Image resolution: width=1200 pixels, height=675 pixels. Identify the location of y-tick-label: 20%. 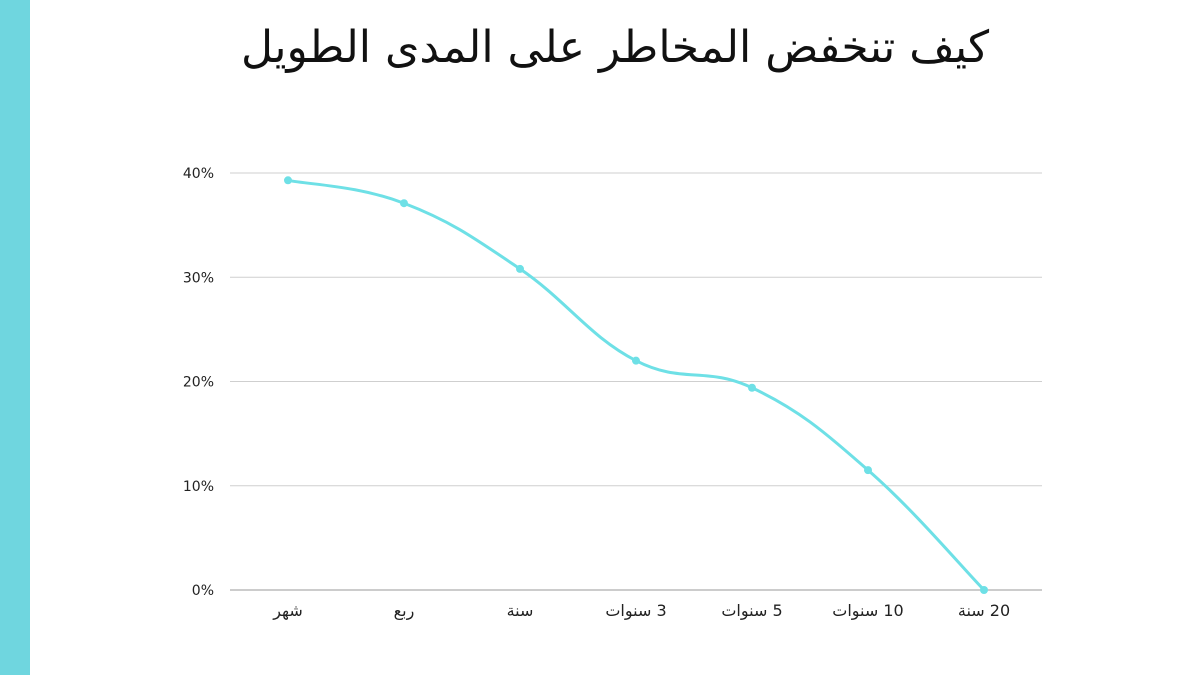
(198, 383).